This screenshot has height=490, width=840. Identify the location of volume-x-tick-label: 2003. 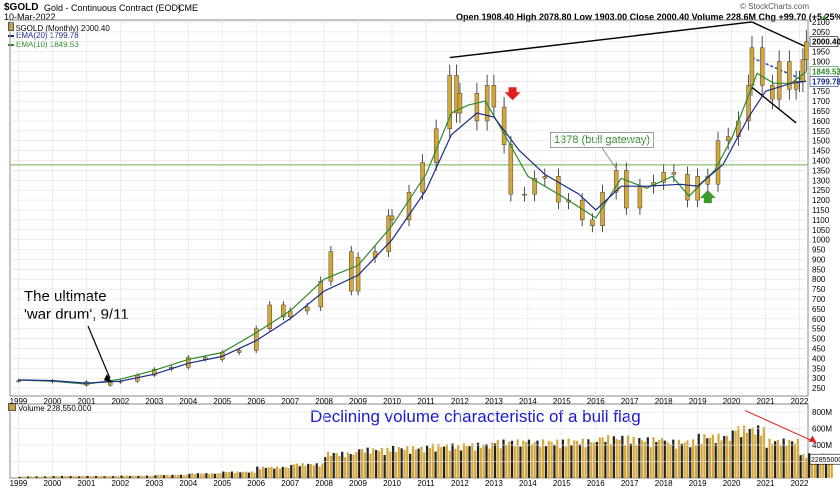
(154, 483).